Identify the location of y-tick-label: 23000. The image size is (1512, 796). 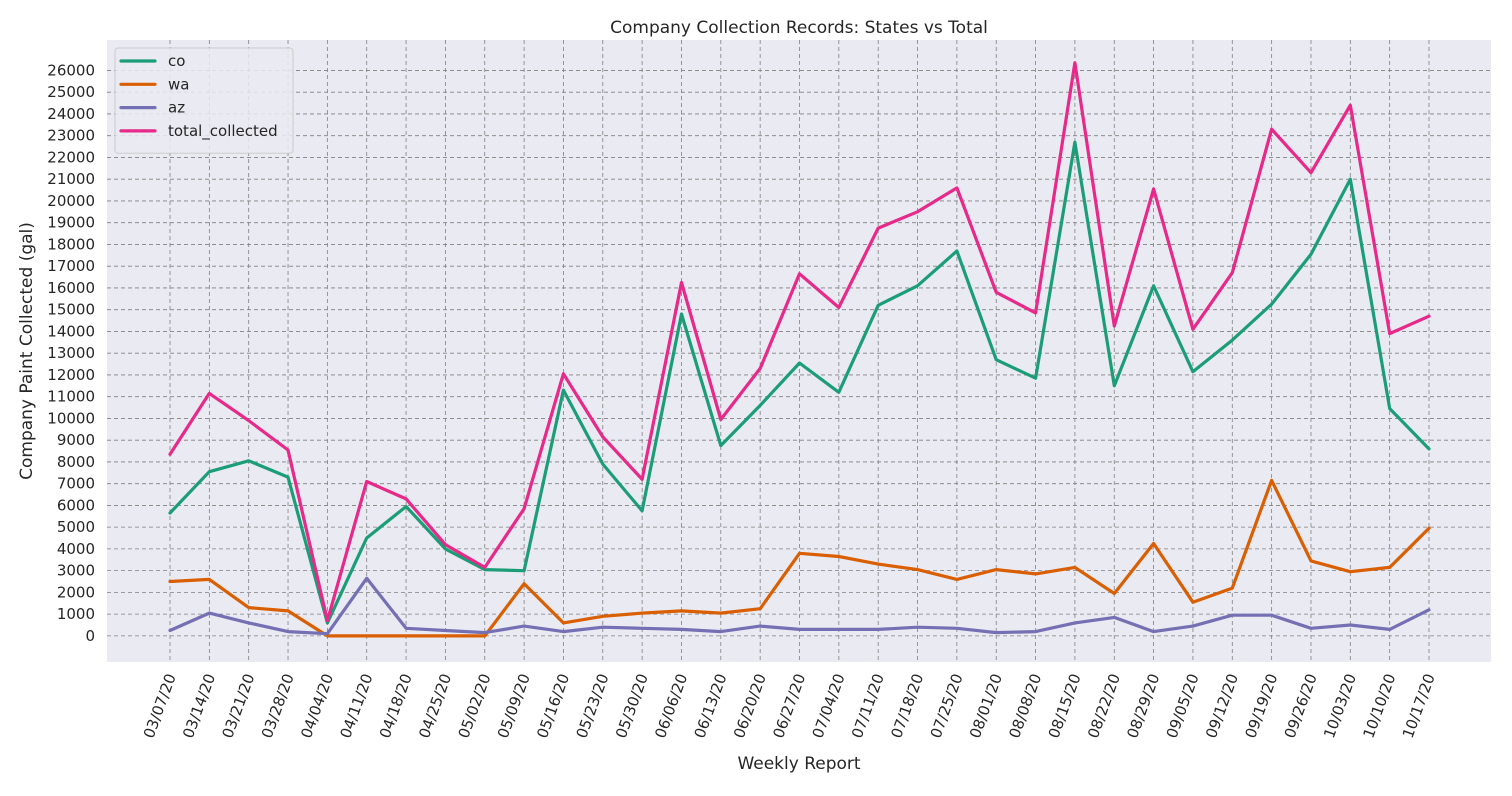
(71, 136).